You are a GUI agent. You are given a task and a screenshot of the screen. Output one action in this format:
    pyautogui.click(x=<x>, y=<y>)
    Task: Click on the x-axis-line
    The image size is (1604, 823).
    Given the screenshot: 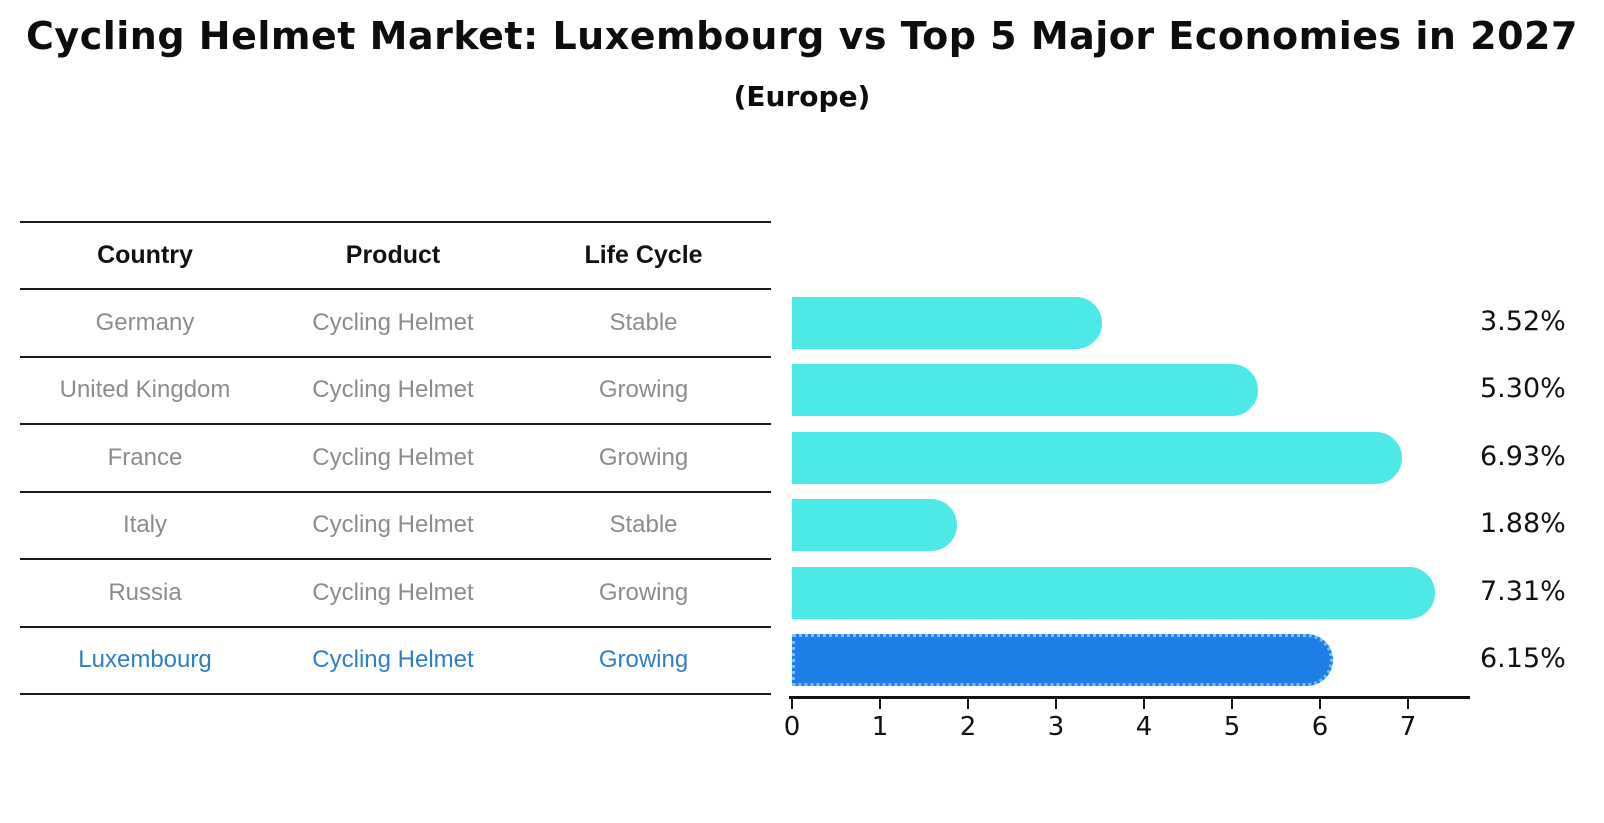 What is the action you would take?
    pyautogui.click(x=1129, y=697)
    